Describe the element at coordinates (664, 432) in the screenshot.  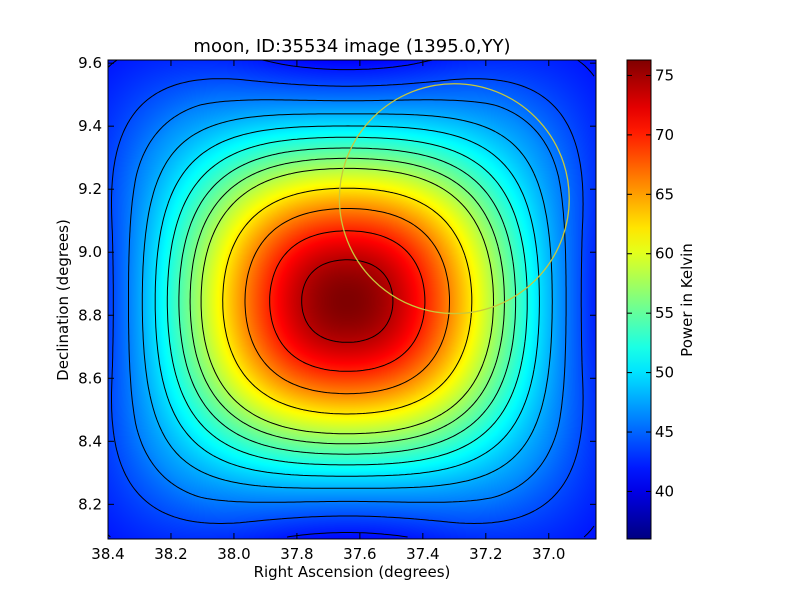
I see `colorbar-tick-label: 45` at that location.